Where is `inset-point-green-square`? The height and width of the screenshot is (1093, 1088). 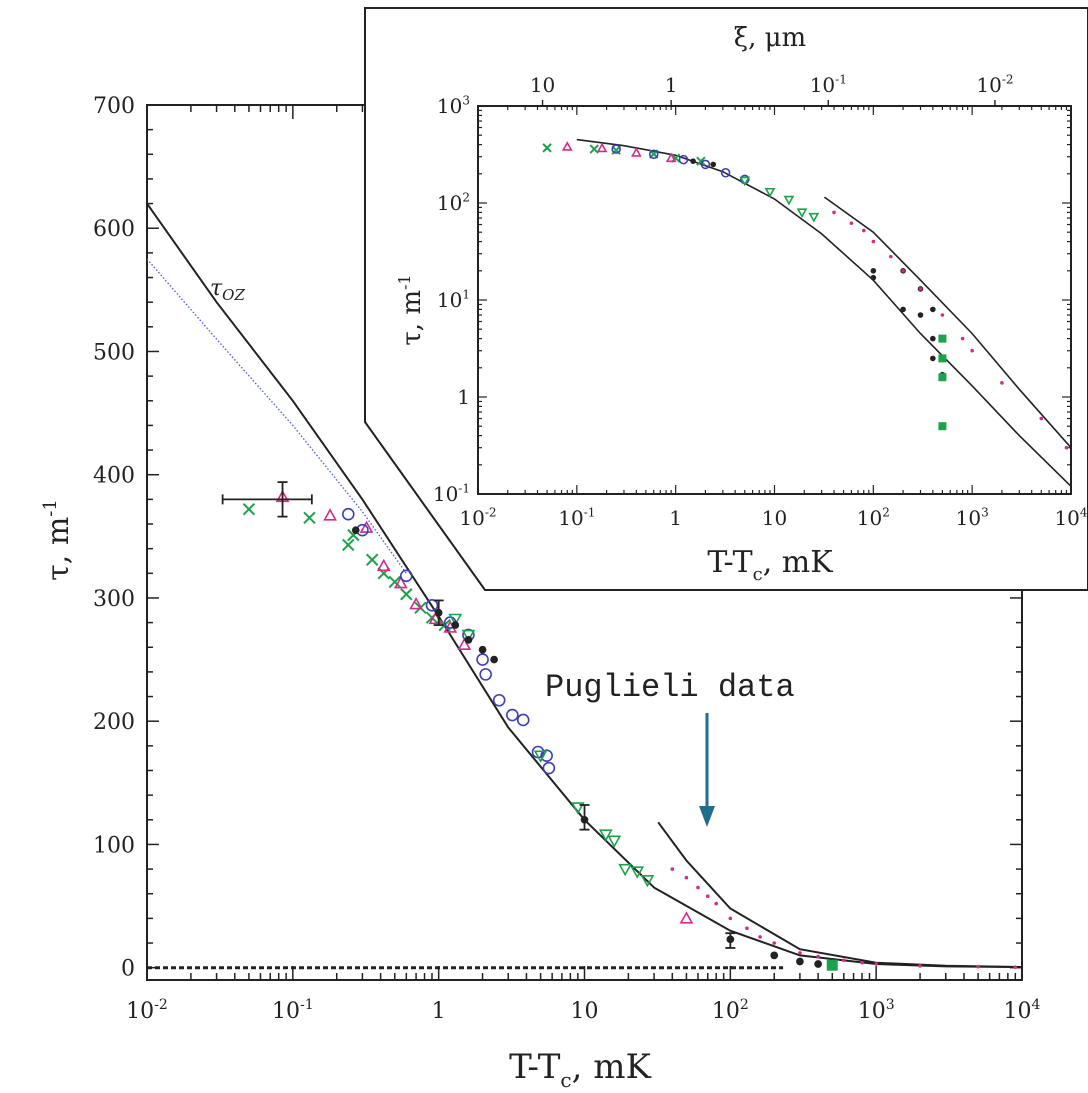 inset-point-green-square is located at coordinates (942, 426).